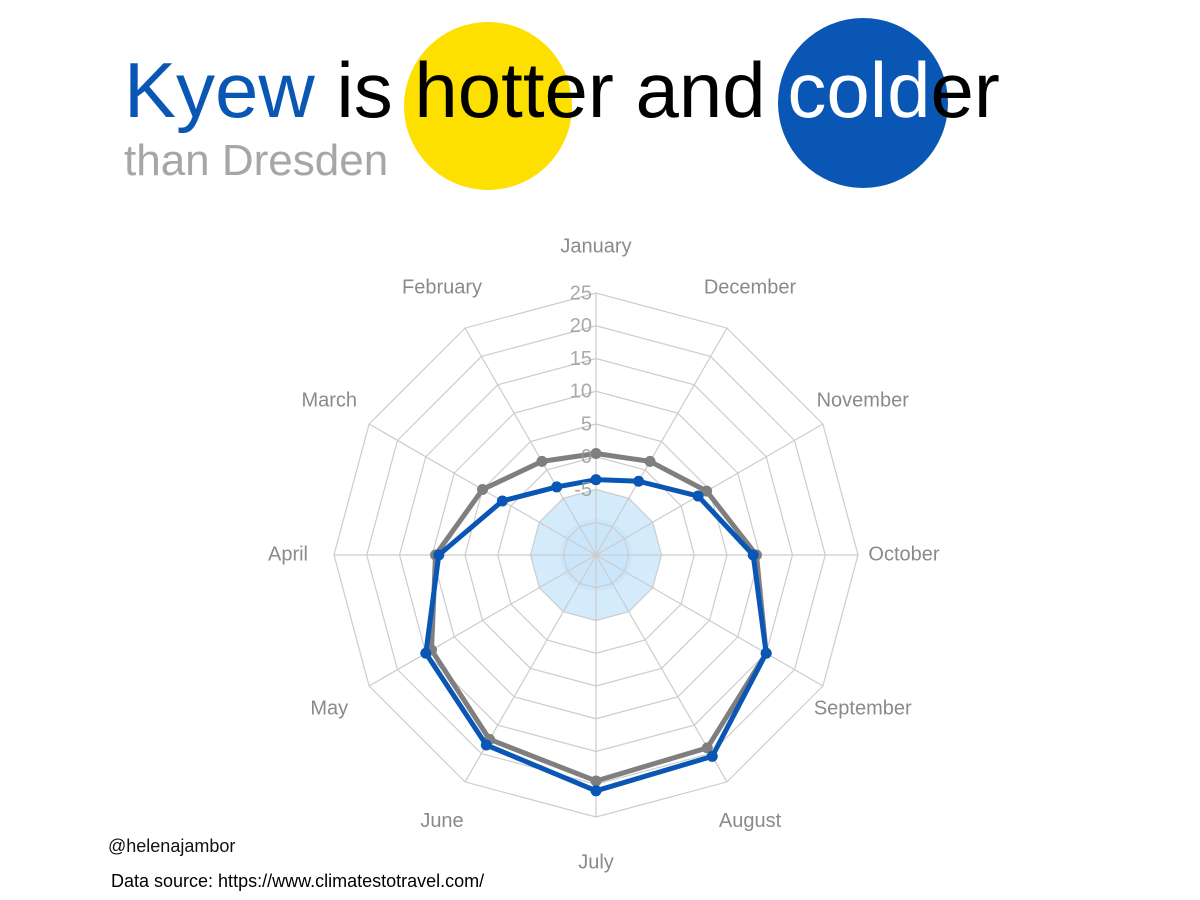  Describe the element at coordinates (586, 457) in the screenshot. I see `radial-tick-label: 0` at that location.